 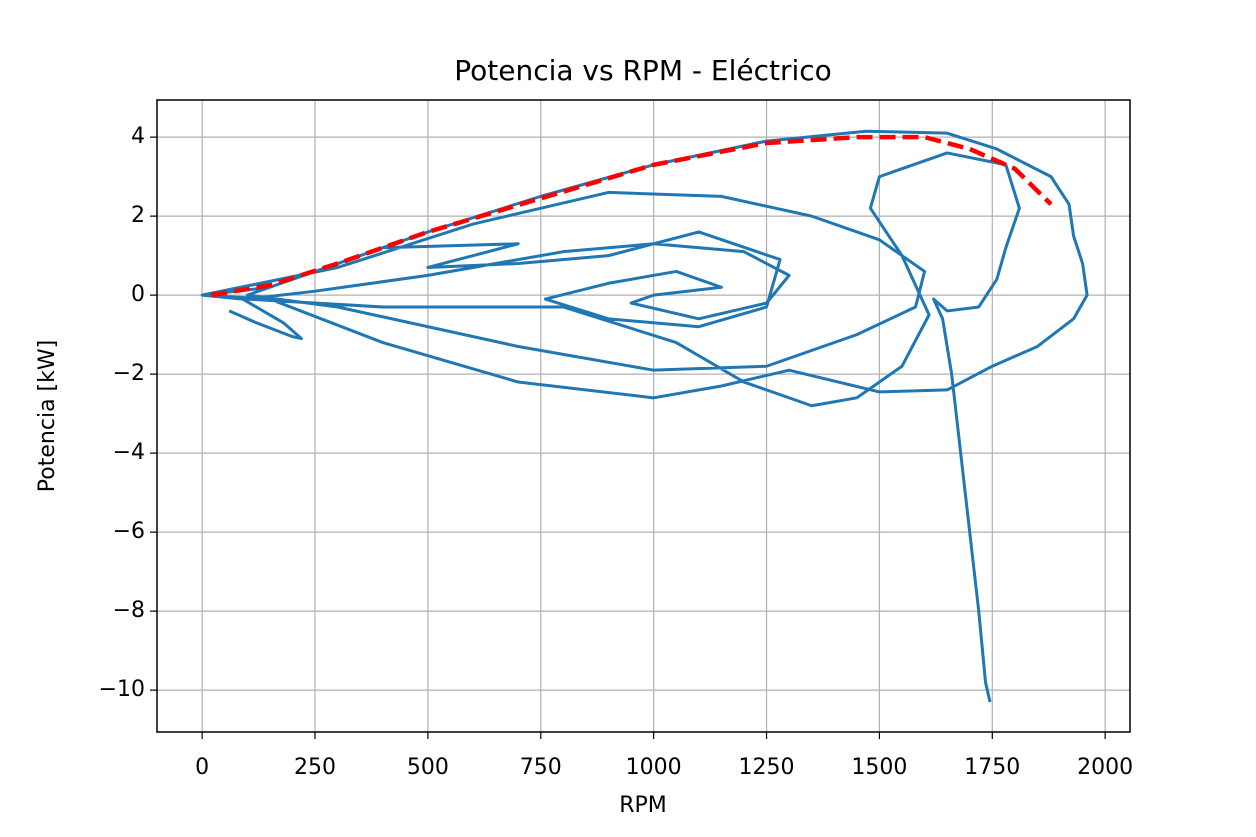 I want to click on y-tick-label: −8, so click(x=129, y=610).